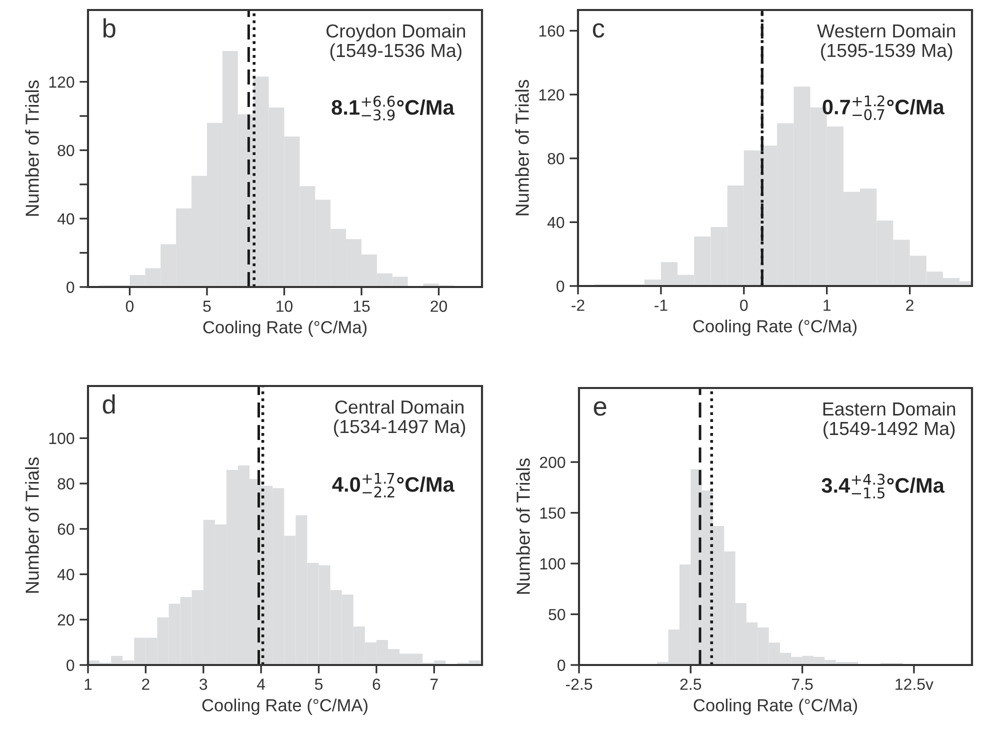 Image resolution: width=983 pixels, height=731 pixels. I want to click on y-tick-label: 200, so click(553, 462).